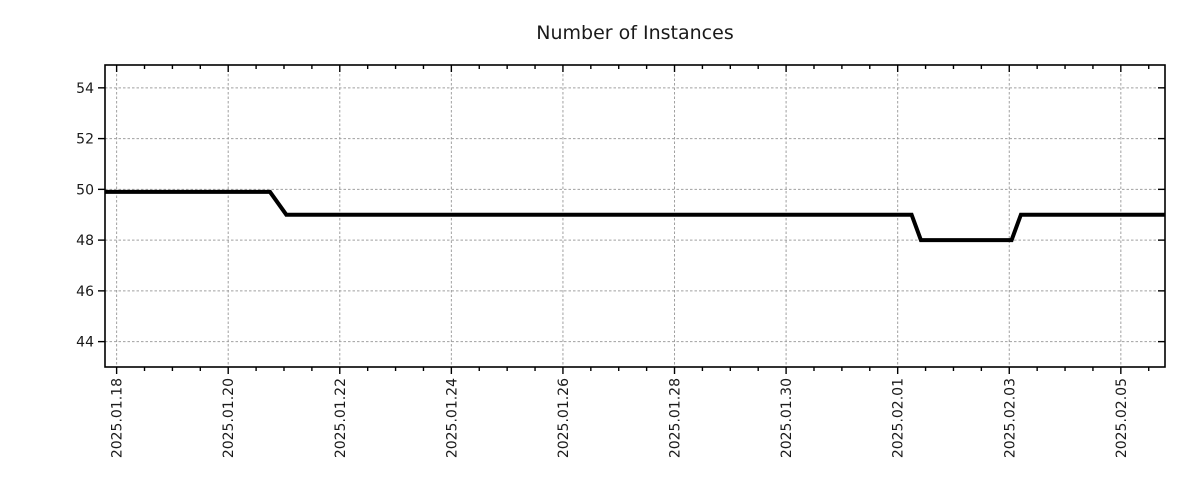 The image size is (1200, 500). Describe the element at coordinates (85, 343) in the screenshot. I see `y-tick-label: 44` at that location.